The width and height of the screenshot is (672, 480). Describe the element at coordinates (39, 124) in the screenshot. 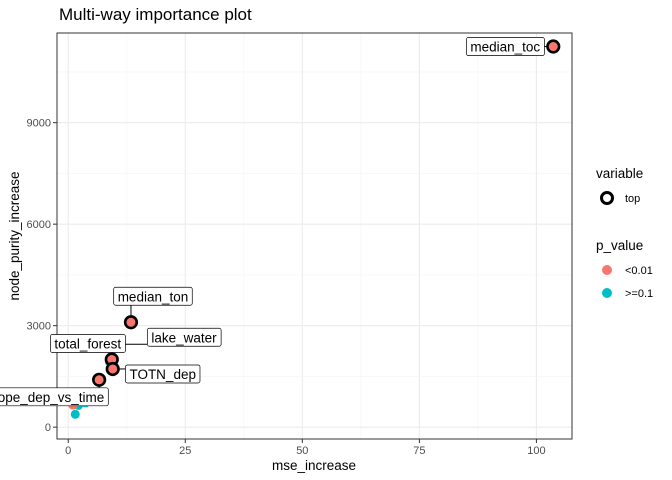

I see `y-tick-label: 9000` at that location.